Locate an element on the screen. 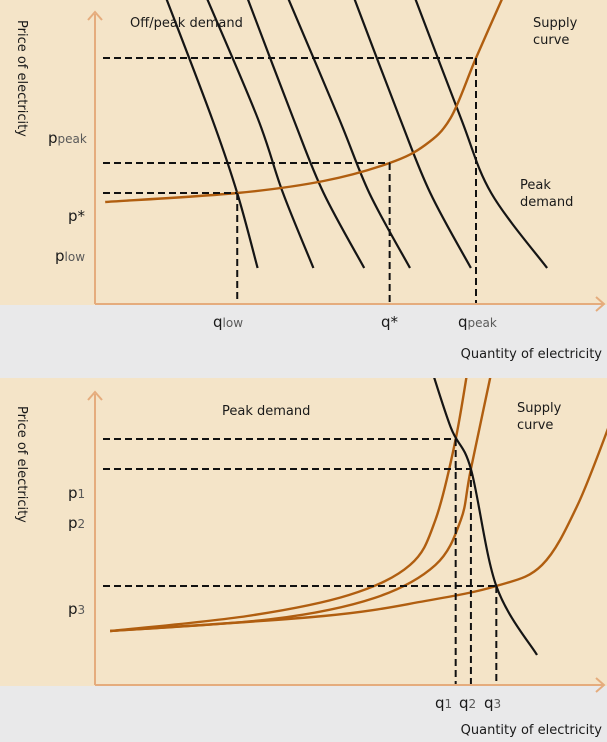 The image size is (607, 742). top-y-tick-pstar-main: p* is located at coordinates (77, 216).